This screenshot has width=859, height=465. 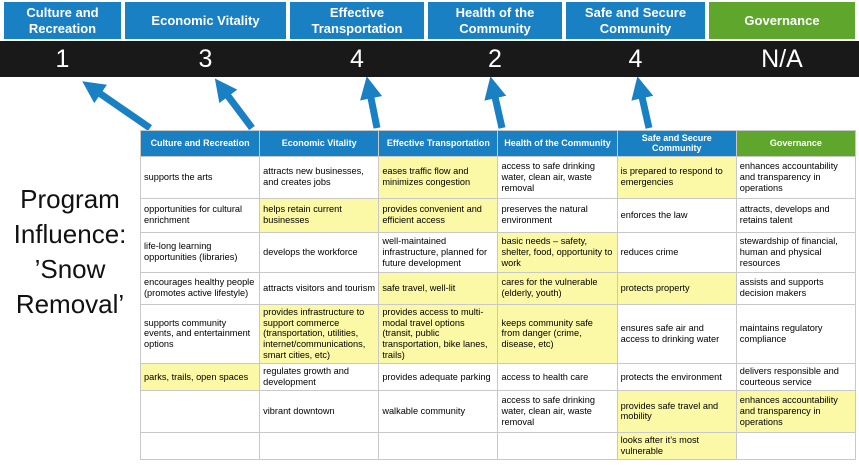 I want to click on summary-header-safe-and-secure-community: Safe and Secure Community, so click(x=635, y=20).